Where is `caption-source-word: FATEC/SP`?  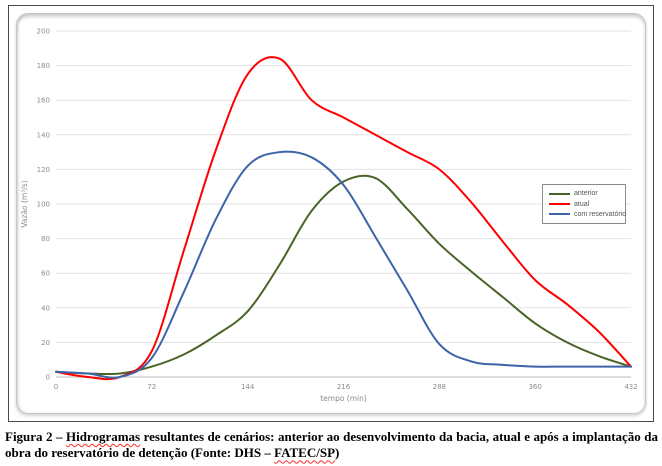 caption-source-word: FATEC/SP is located at coordinates (305, 453).